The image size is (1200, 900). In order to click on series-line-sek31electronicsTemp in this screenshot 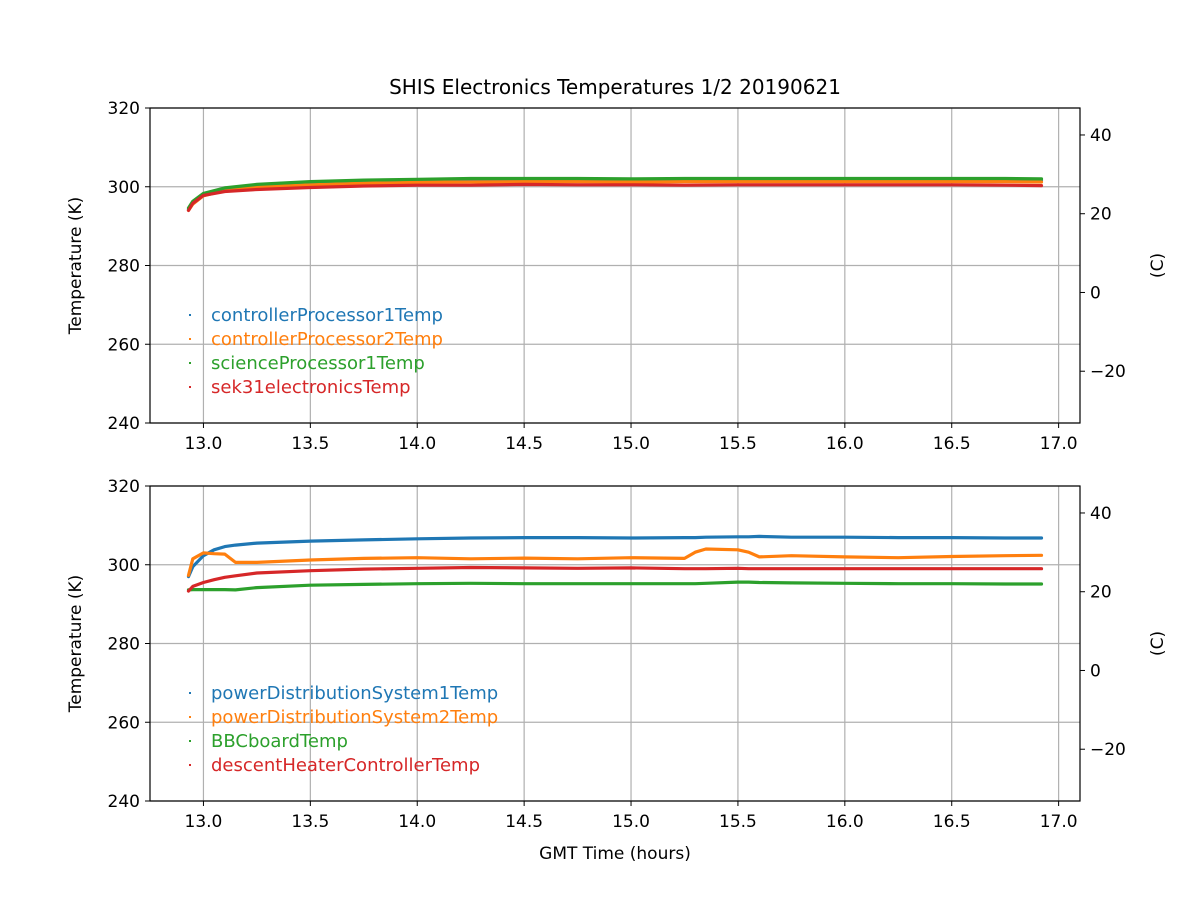, I will do `click(615, 197)`.